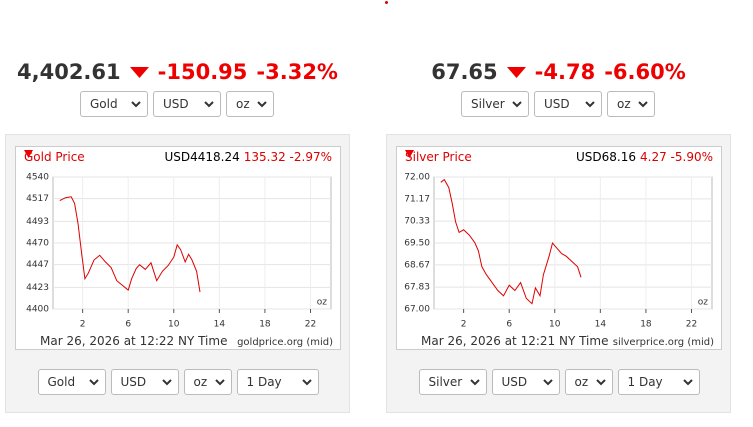 This screenshot has height=427, width=753. I want to click on header-price: USD4418.24, so click(202, 157).